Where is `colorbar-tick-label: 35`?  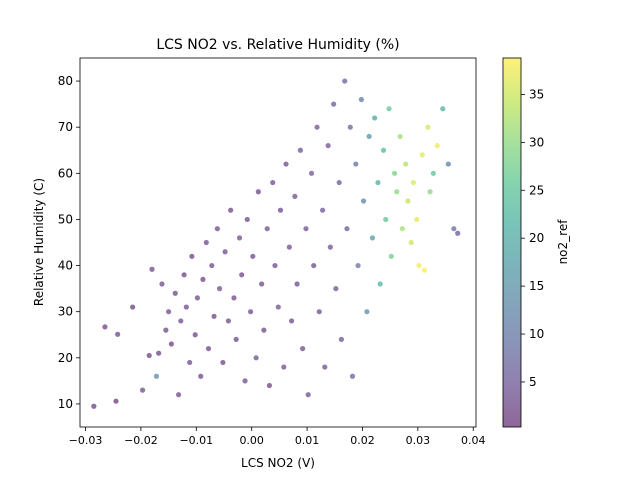
colorbar-tick-label: 35 is located at coordinates (536, 94).